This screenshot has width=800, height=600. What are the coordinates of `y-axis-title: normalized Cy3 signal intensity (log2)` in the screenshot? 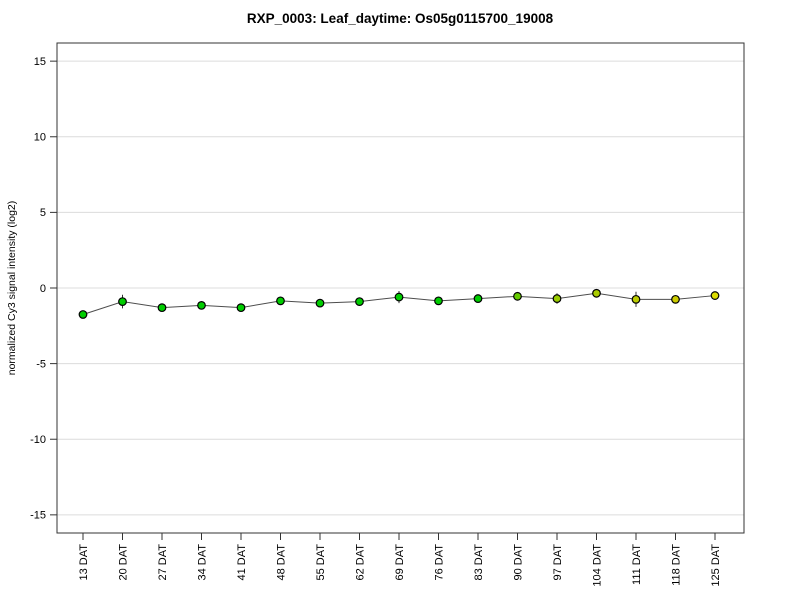 It's located at (12, 288).